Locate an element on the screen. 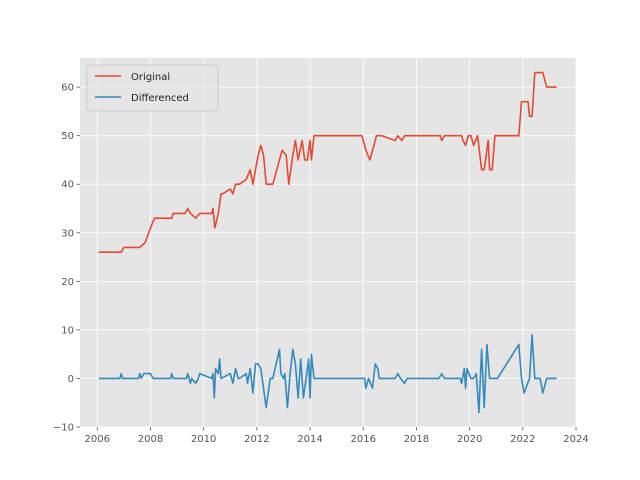 The width and height of the screenshot is (640, 480). x-tick-label: 2008 is located at coordinates (150, 439).